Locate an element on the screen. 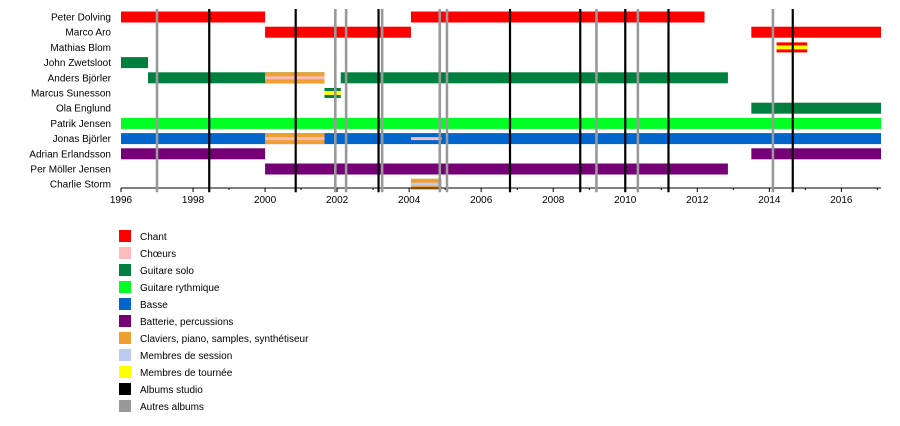 This screenshot has width=900, height=426. x-tick-label: 2012 is located at coordinates (697, 200).